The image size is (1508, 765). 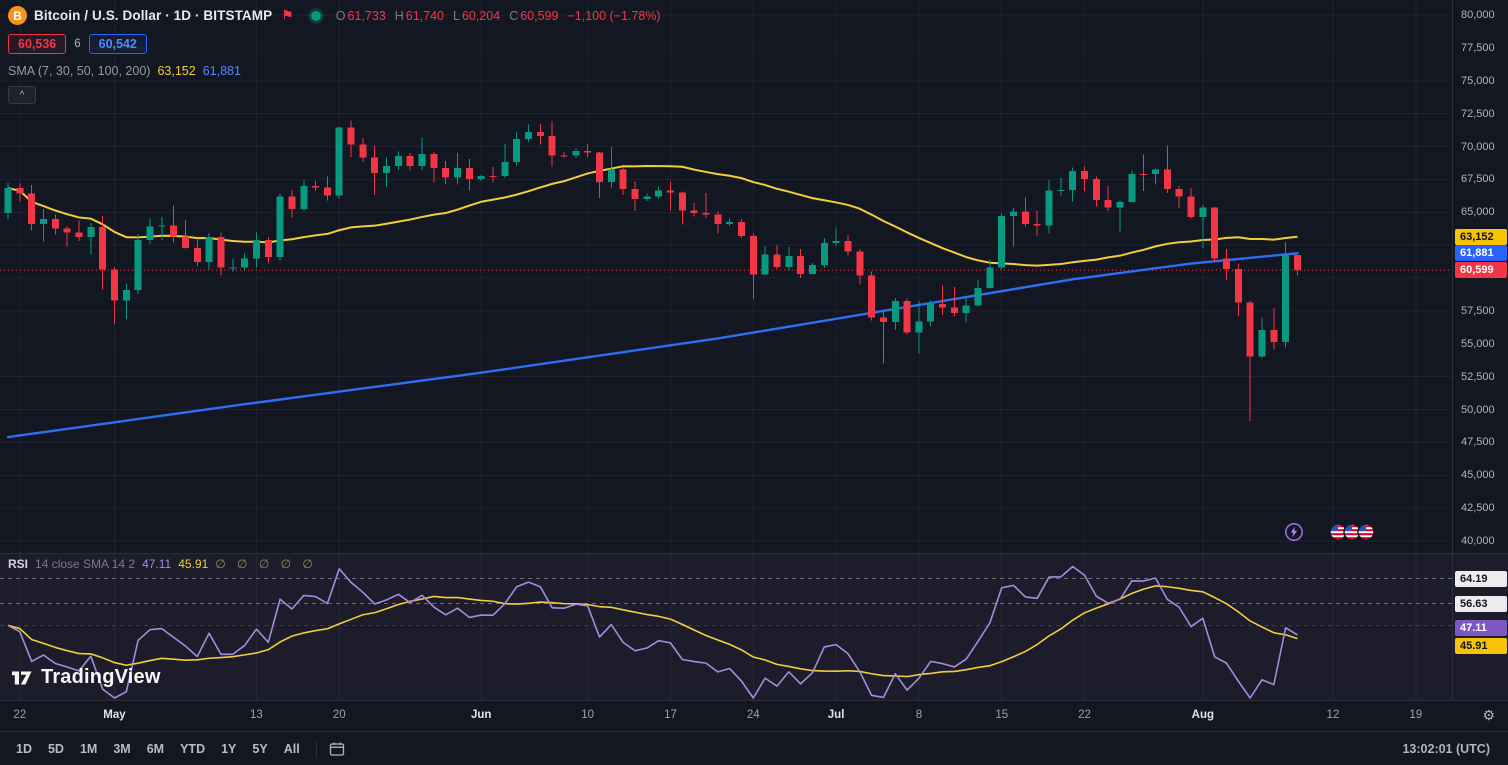 I want to click on range-button-5d: 5D, so click(x=56, y=749).